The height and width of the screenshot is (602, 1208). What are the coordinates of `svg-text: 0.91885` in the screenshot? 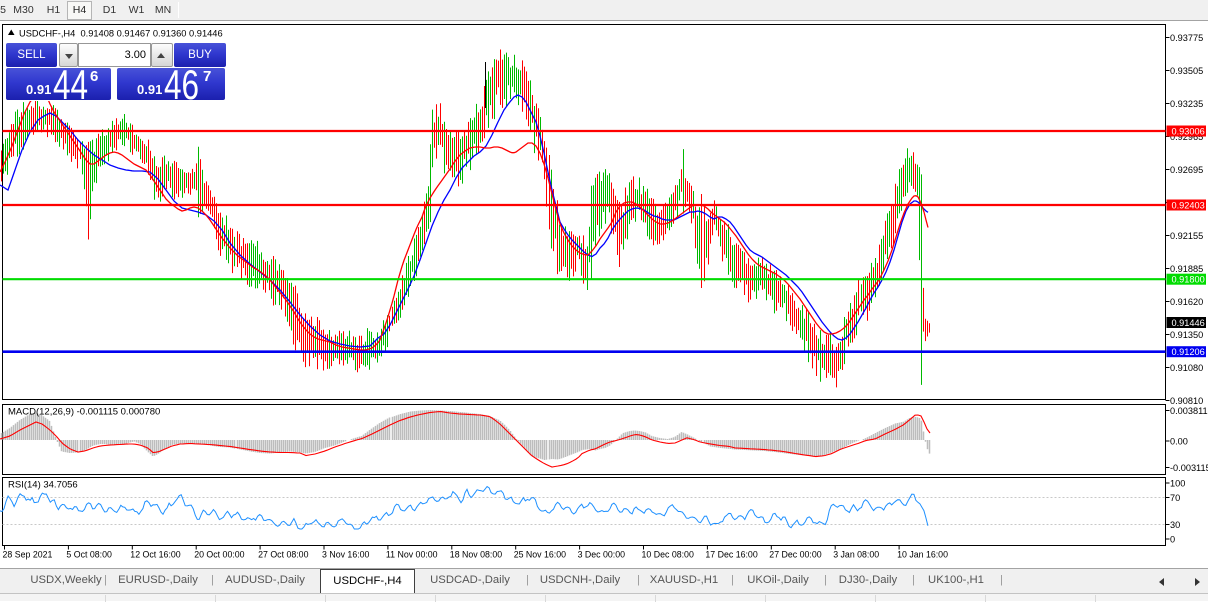 It's located at (1186, 269).